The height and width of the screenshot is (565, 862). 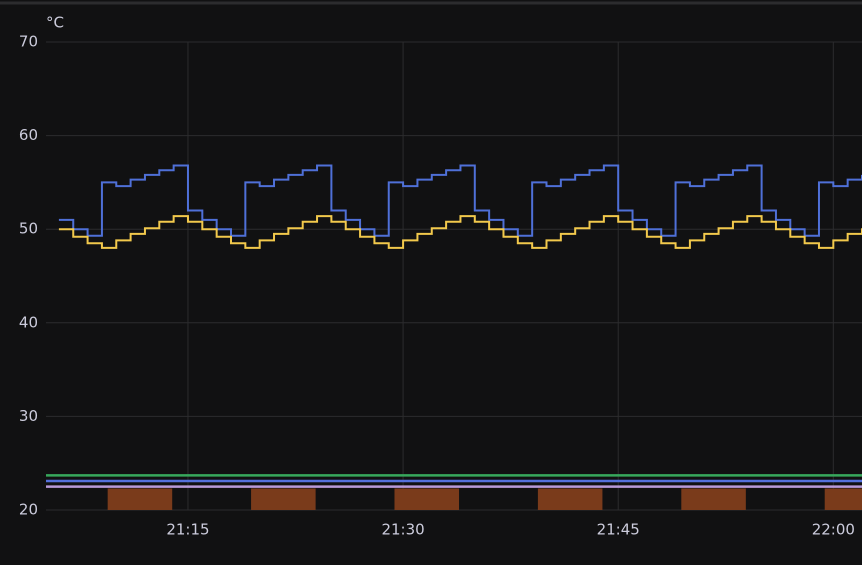 What do you see at coordinates (28, 135) in the screenshot?
I see `y-tick-label: 60` at bounding box center [28, 135].